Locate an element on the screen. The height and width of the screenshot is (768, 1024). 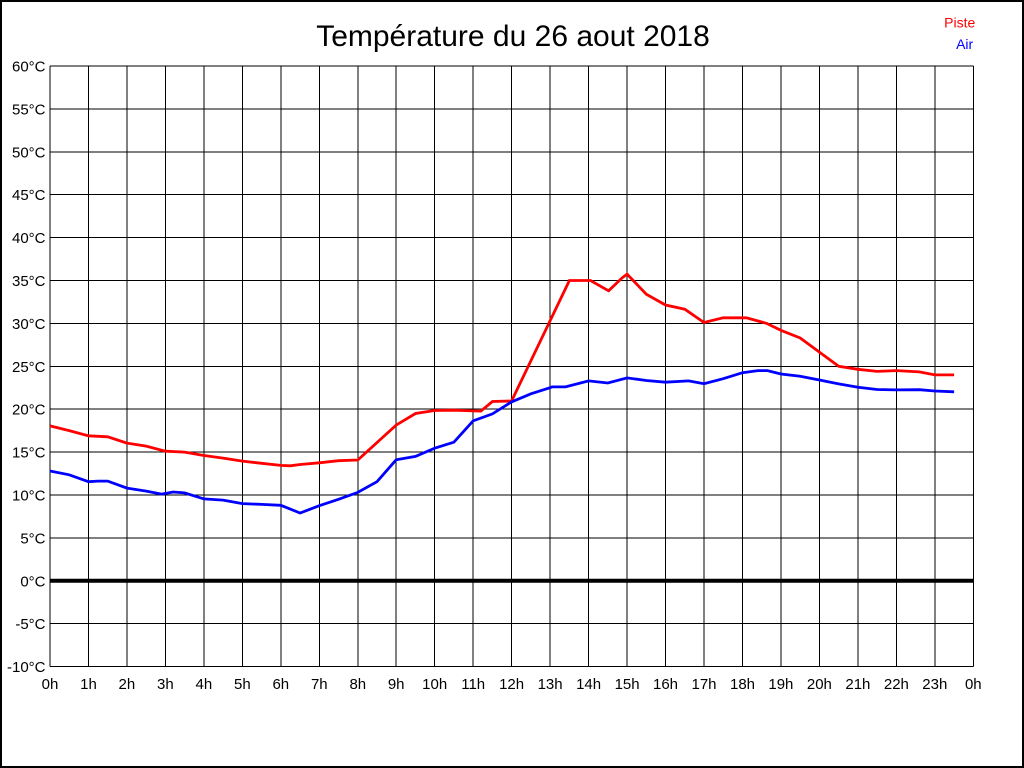
svg-text: 30°C is located at coordinates (29, 324).